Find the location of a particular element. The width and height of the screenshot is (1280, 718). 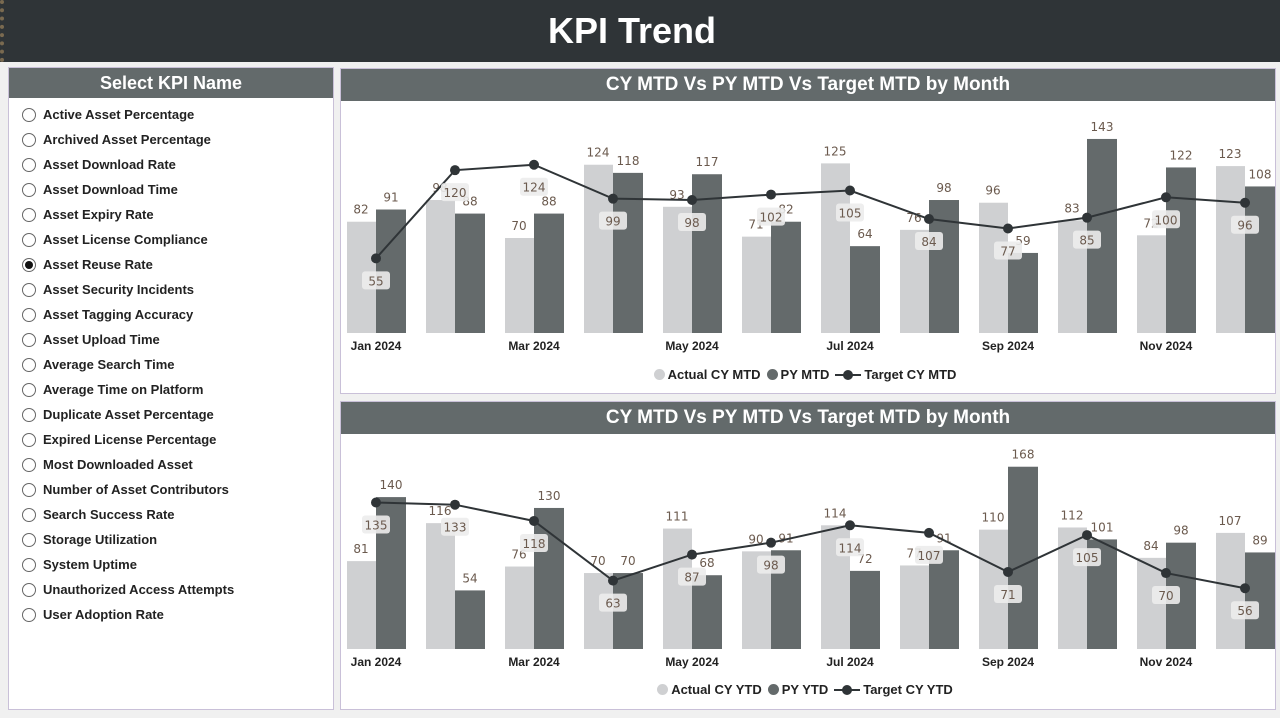

kpi-option: Duplicate Asset Percentage is located at coordinates (171, 414).